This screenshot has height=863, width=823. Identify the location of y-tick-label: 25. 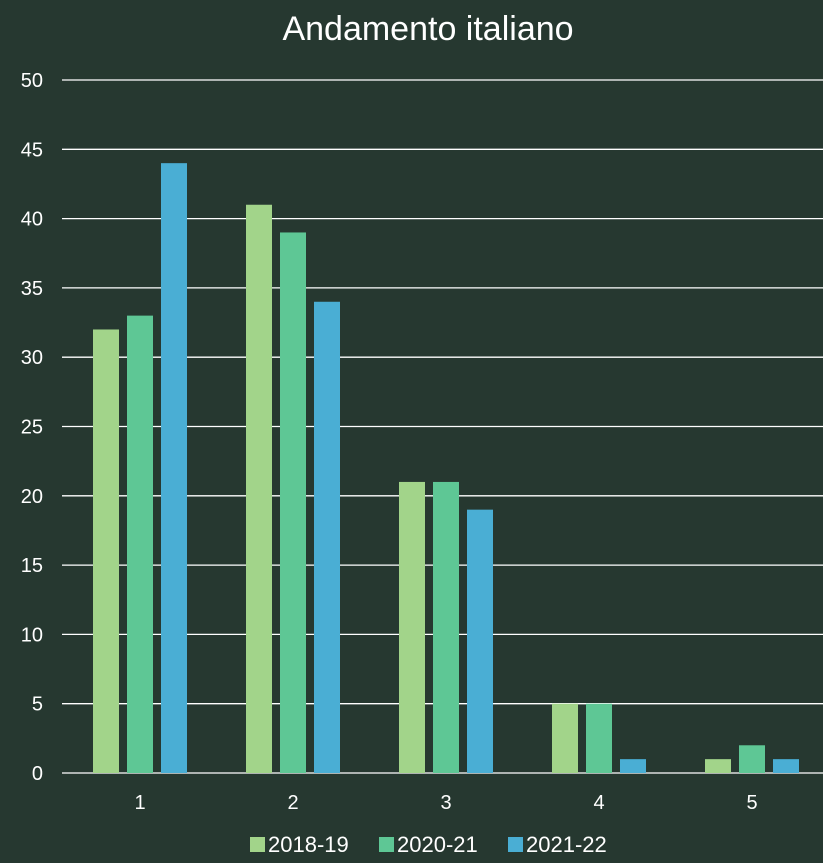
(32, 428).